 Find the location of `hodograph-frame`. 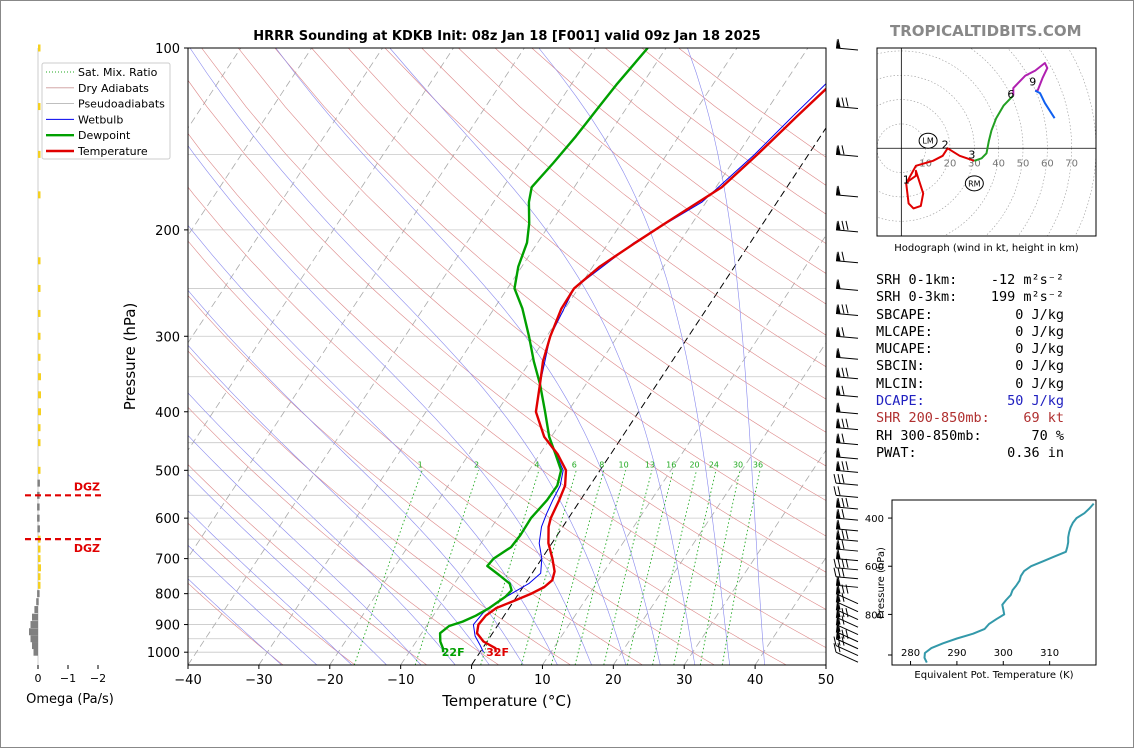

hodograph-frame is located at coordinates (986, 142).